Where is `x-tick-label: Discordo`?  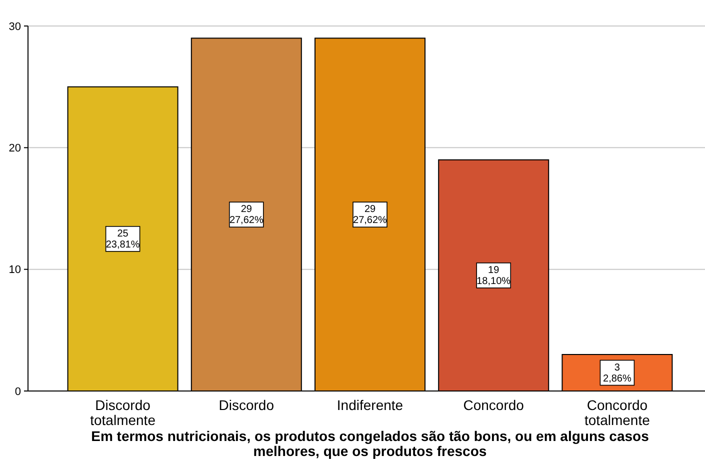 x-tick-label: Discordo is located at coordinates (246, 405).